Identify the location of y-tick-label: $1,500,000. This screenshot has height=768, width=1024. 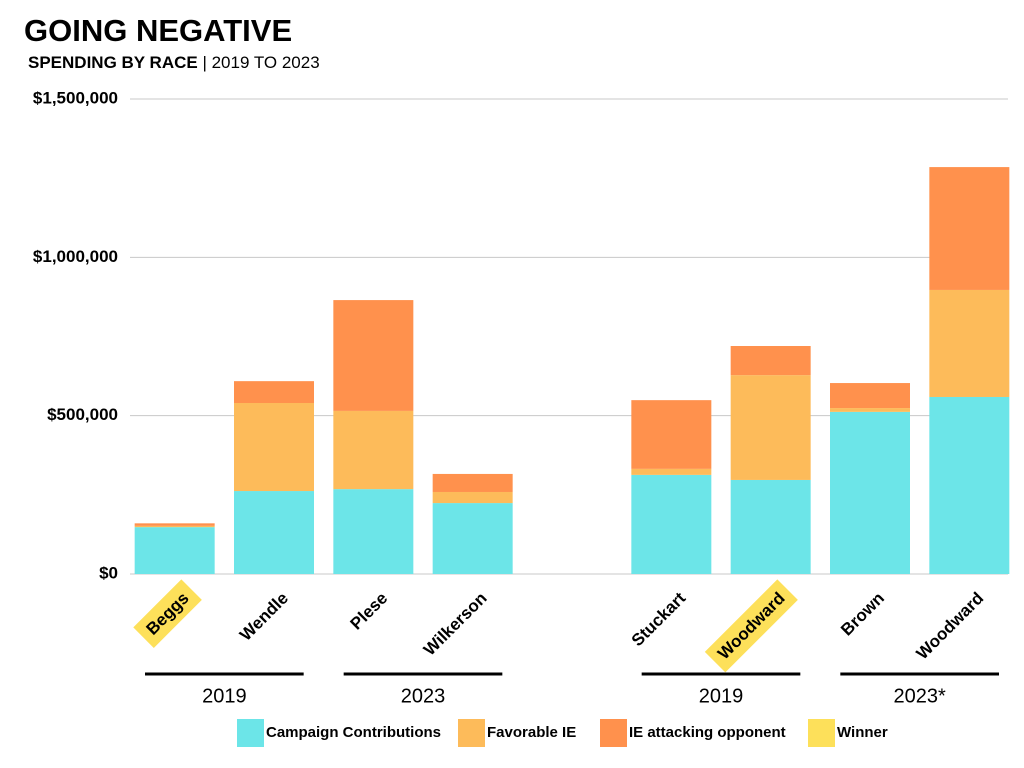
(75, 97).